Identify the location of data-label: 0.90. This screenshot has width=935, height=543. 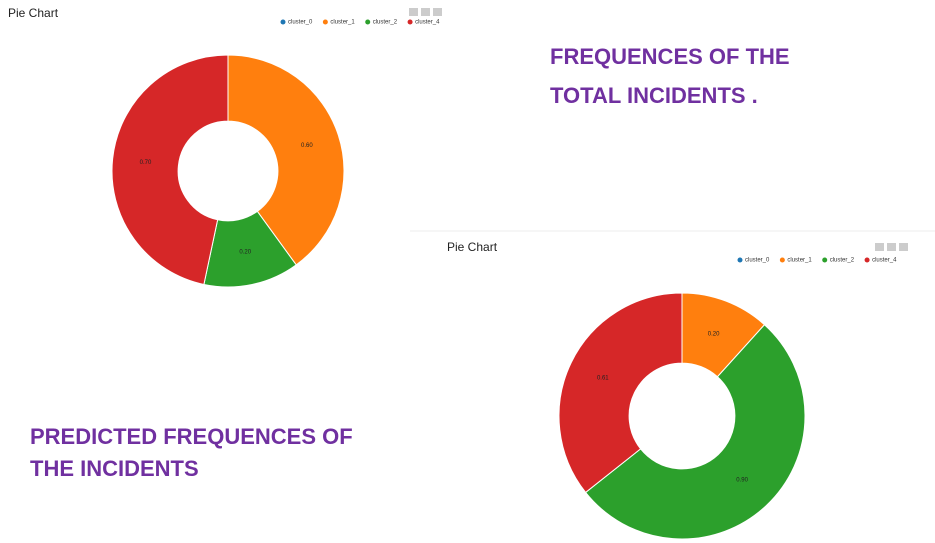
(742, 481).